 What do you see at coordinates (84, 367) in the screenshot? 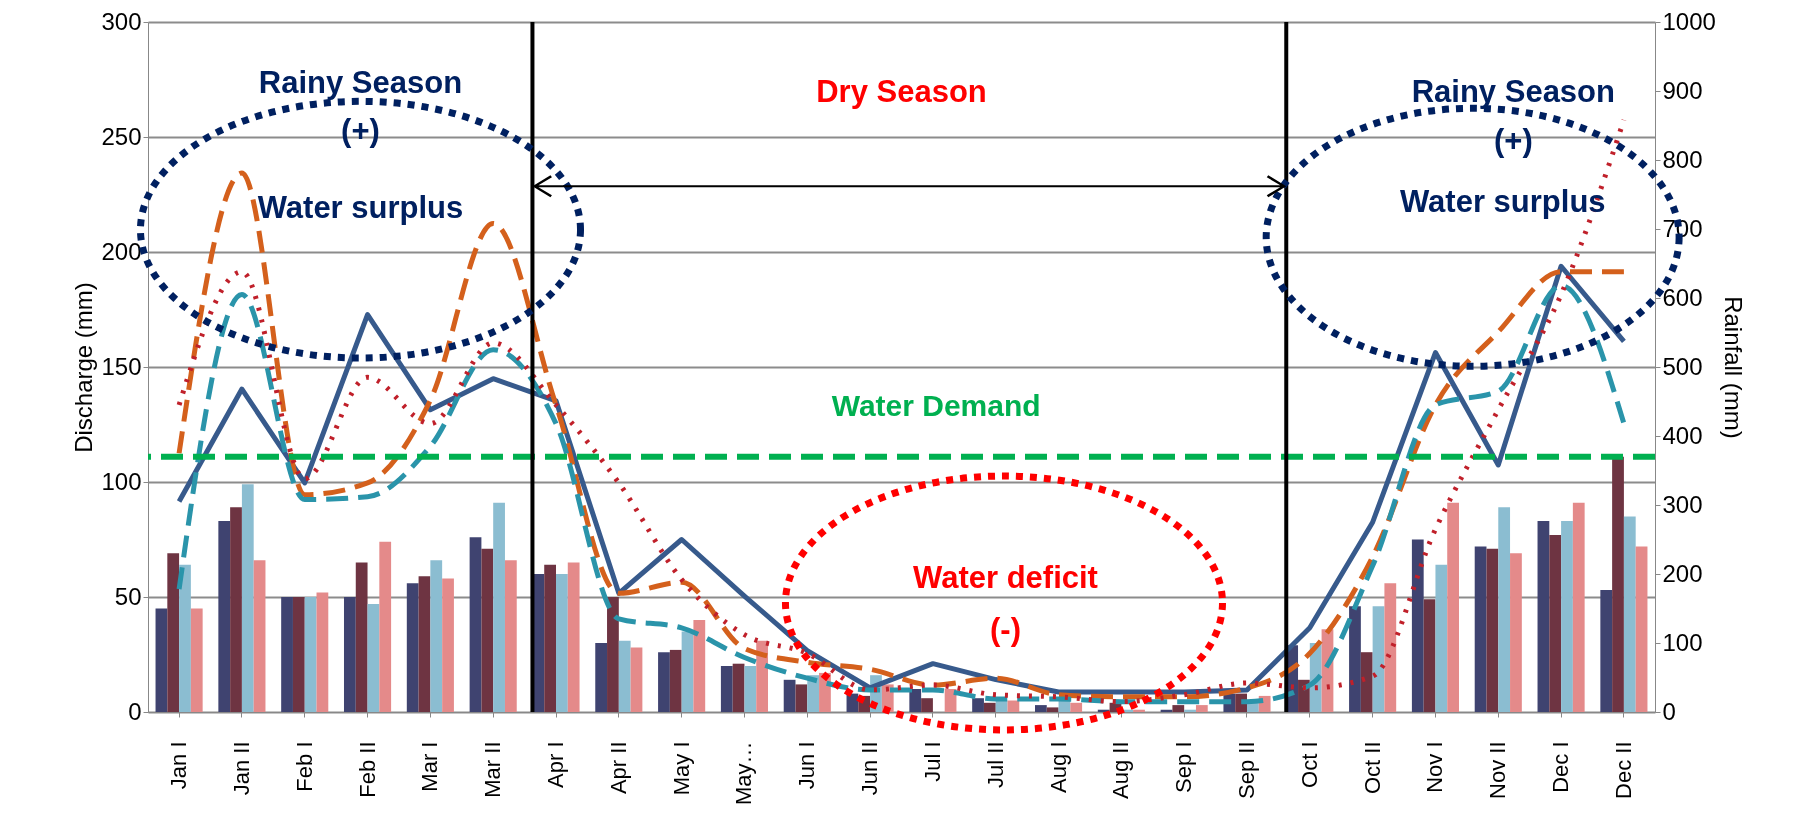
I see `y-axis-title: Discharge (mm)` at bounding box center [84, 367].